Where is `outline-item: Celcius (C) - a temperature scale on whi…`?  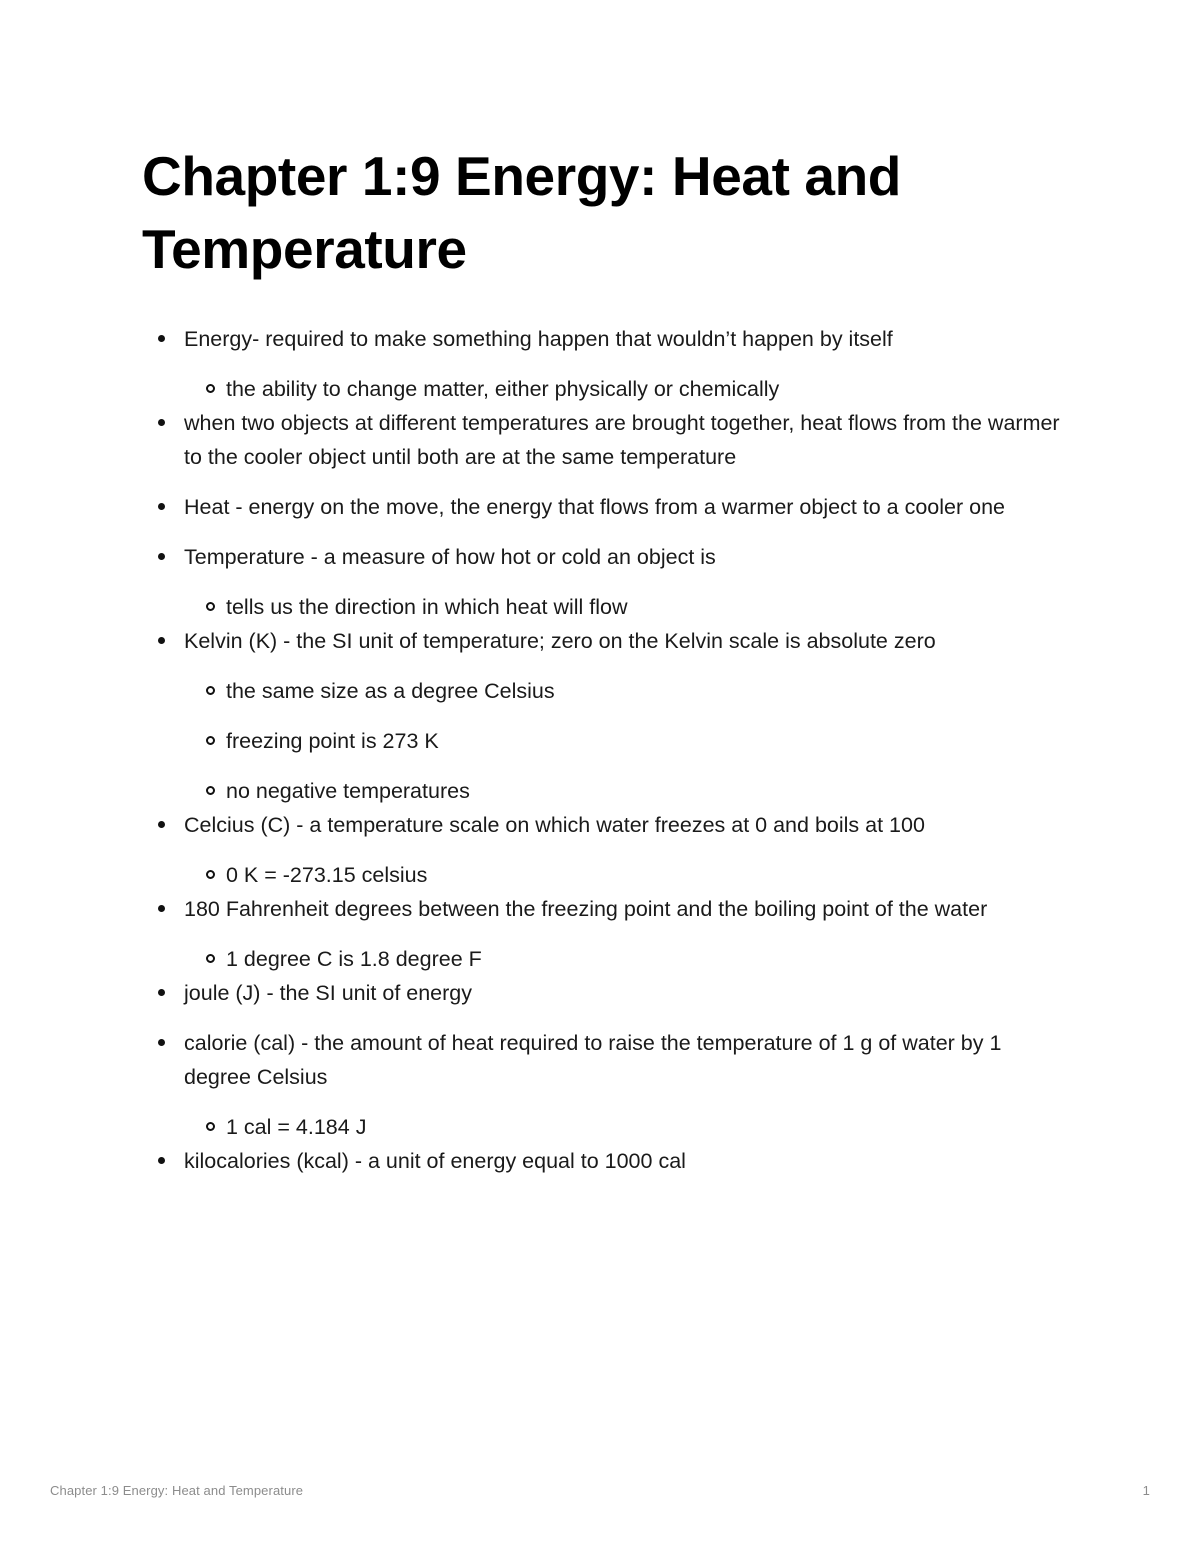
outline-item: Celcius (C) - a temperature scale on whi… is located at coordinates (607, 850).